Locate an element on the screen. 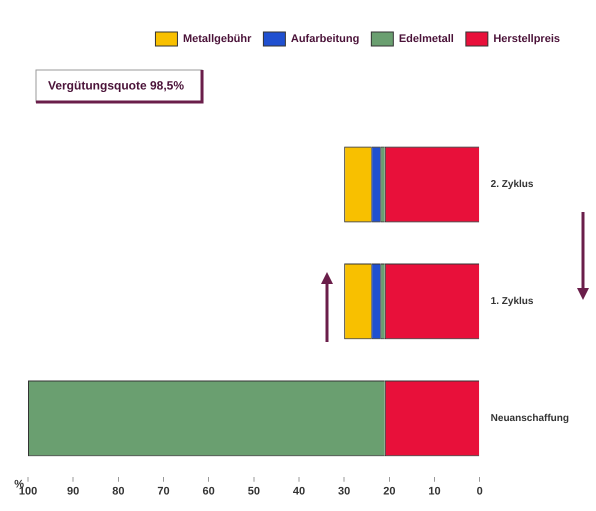 The height and width of the screenshot is (511, 596). legend-label: Metallgebühr is located at coordinates (217, 39).